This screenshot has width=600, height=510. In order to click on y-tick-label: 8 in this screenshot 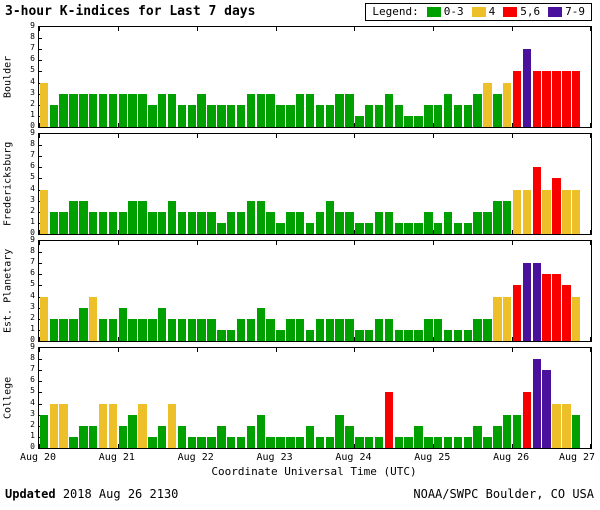, I will do `click(32, 358)`.